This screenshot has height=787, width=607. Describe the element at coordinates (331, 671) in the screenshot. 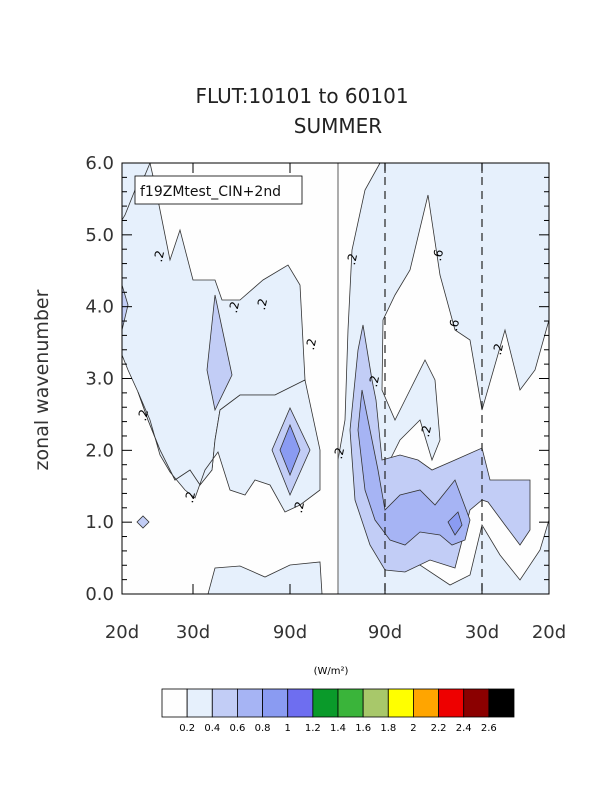

I see `colorbar-units: (W/m²)` at that location.